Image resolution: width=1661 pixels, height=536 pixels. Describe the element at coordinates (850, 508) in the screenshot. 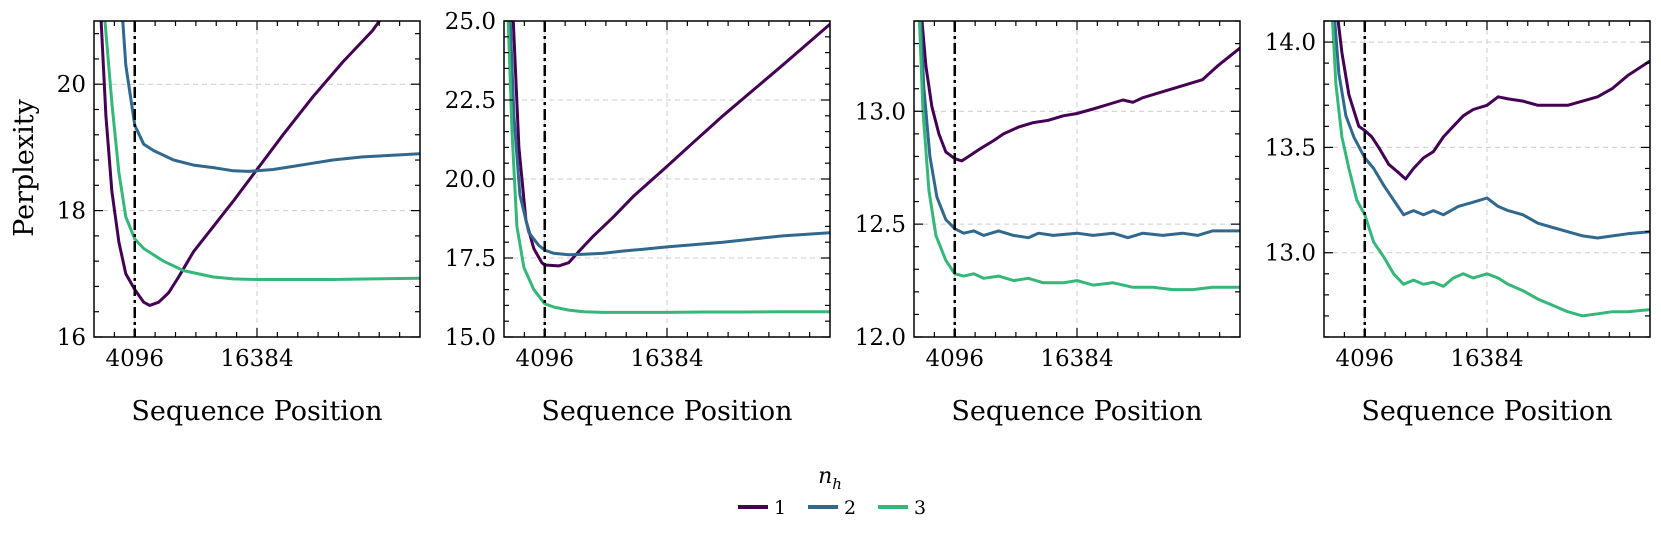

I see `legend-label: 2` at that location.